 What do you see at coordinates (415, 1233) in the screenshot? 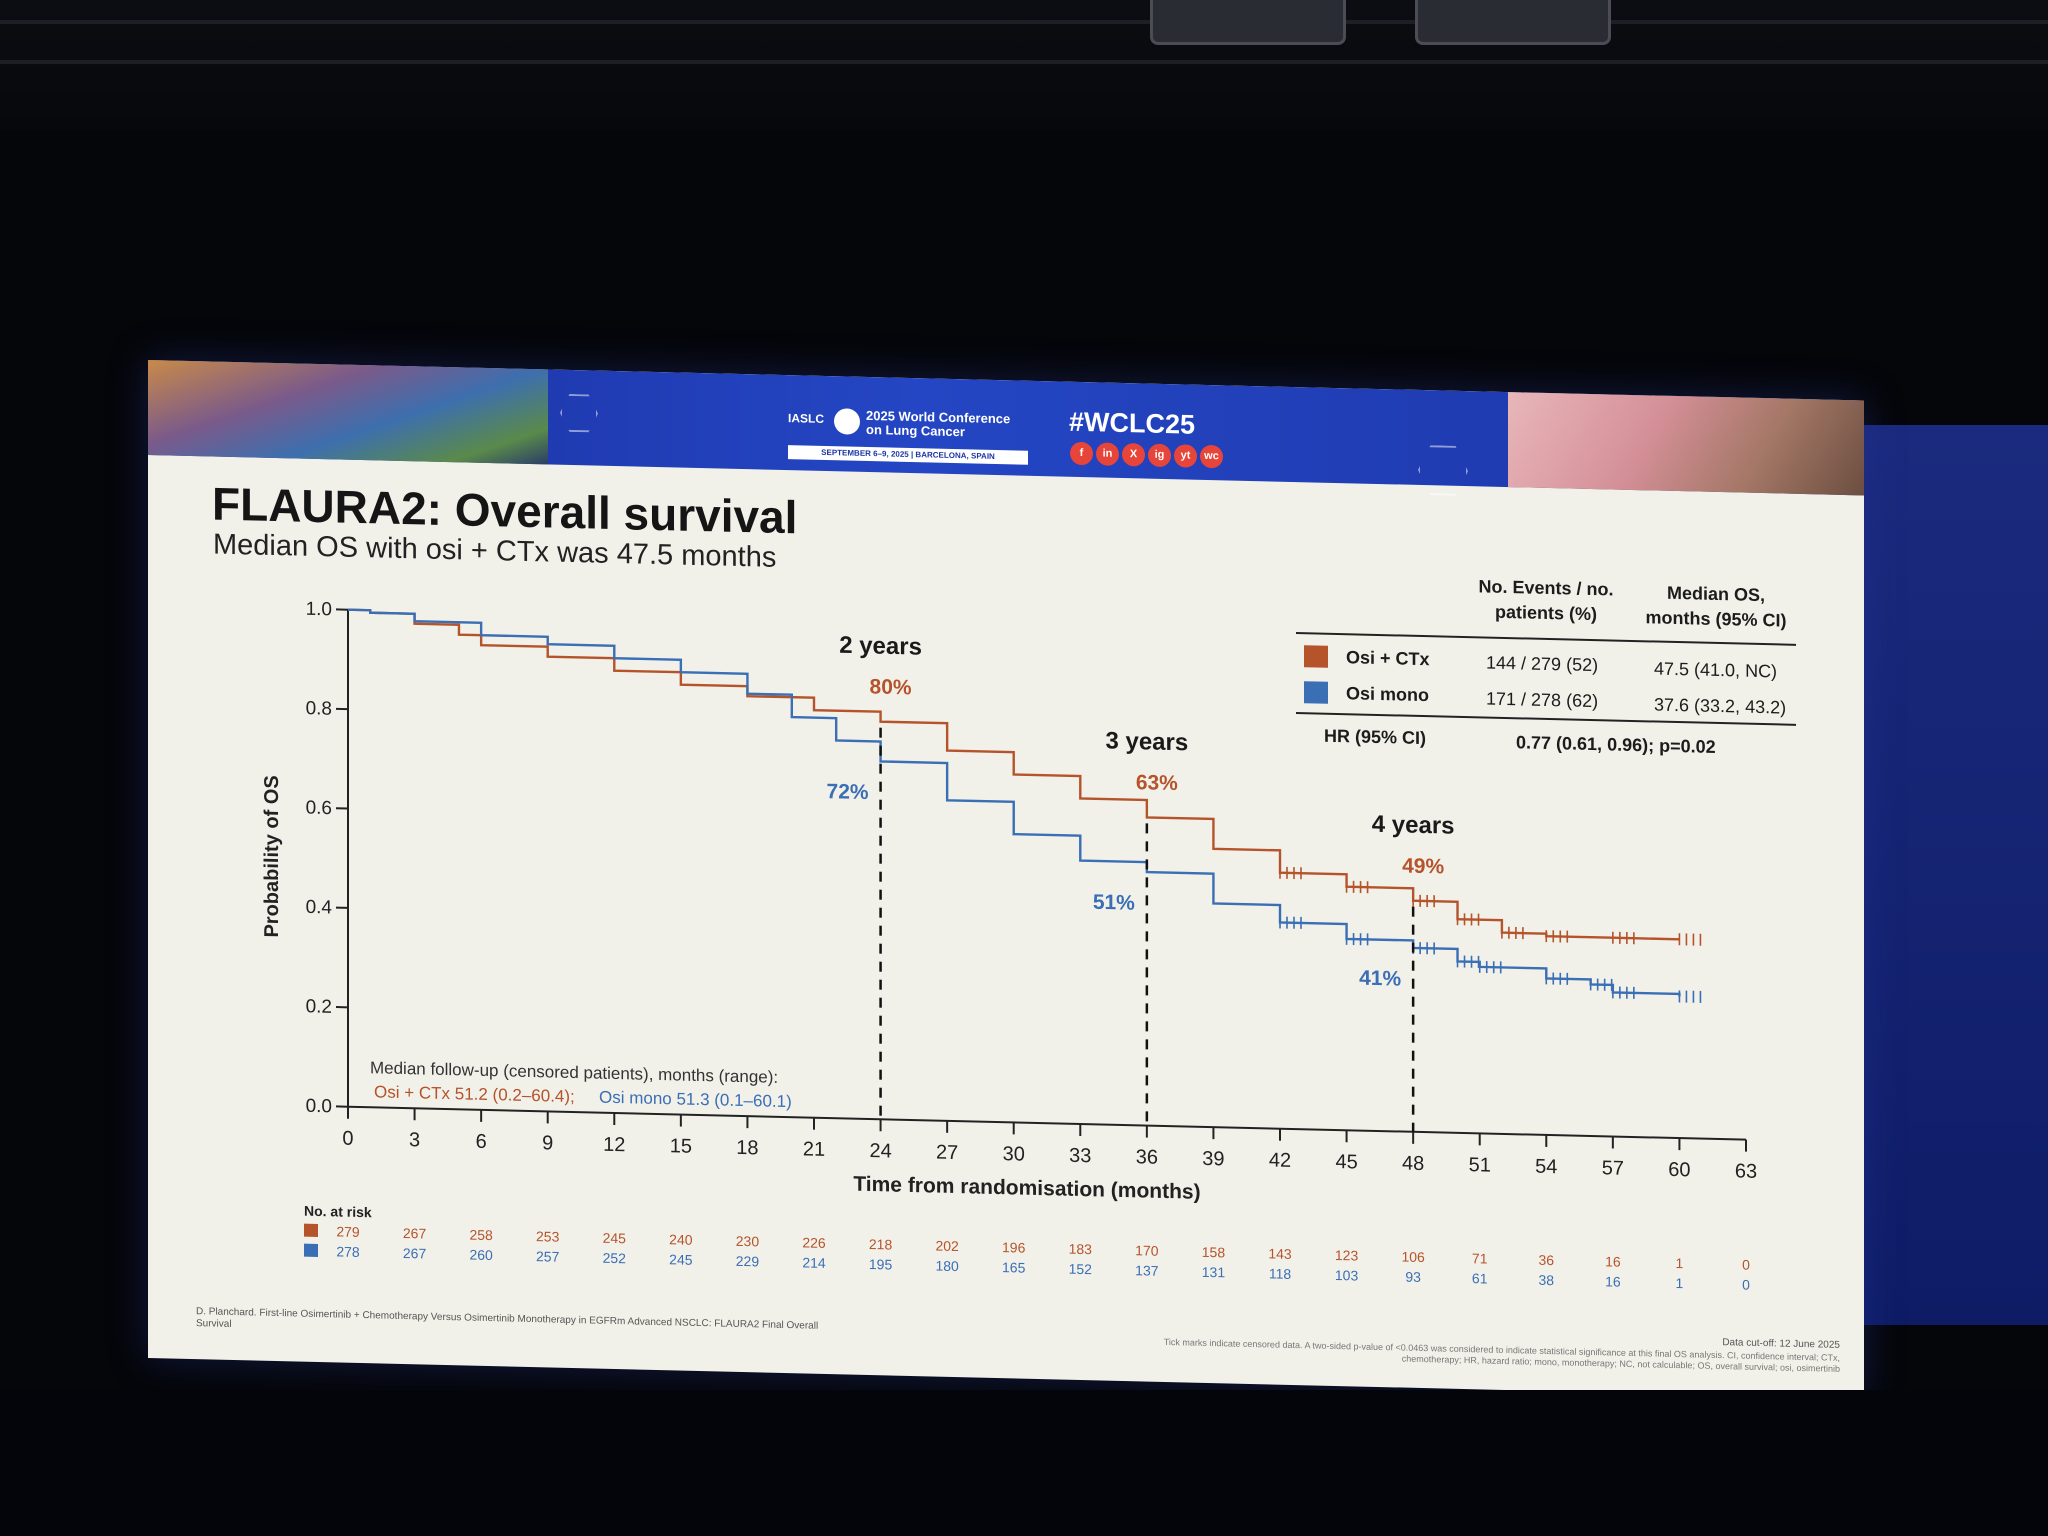
I see `risk-count-osi-ctx: 267` at bounding box center [415, 1233].